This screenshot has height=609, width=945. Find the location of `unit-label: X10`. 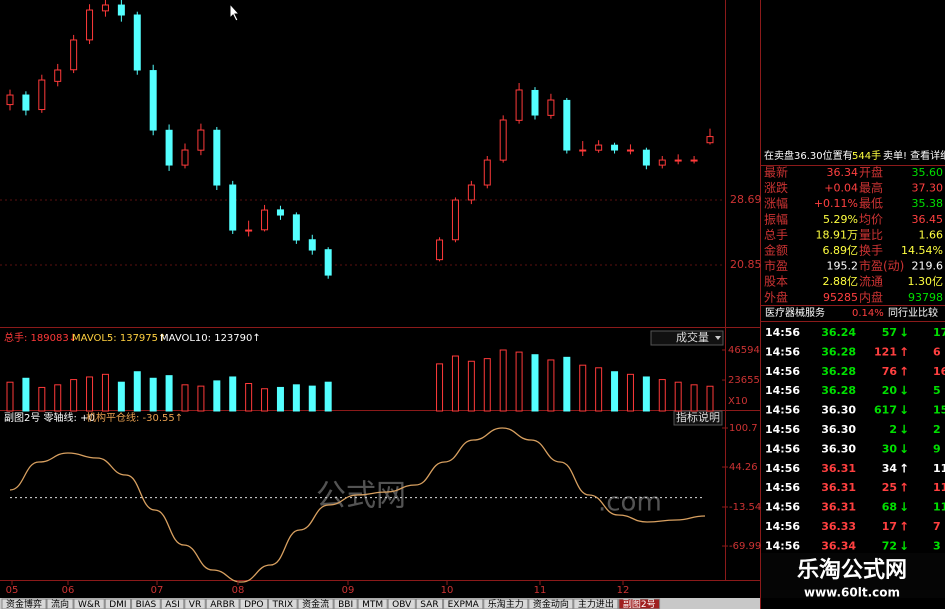

unit-label: X10 is located at coordinates (738, 401).